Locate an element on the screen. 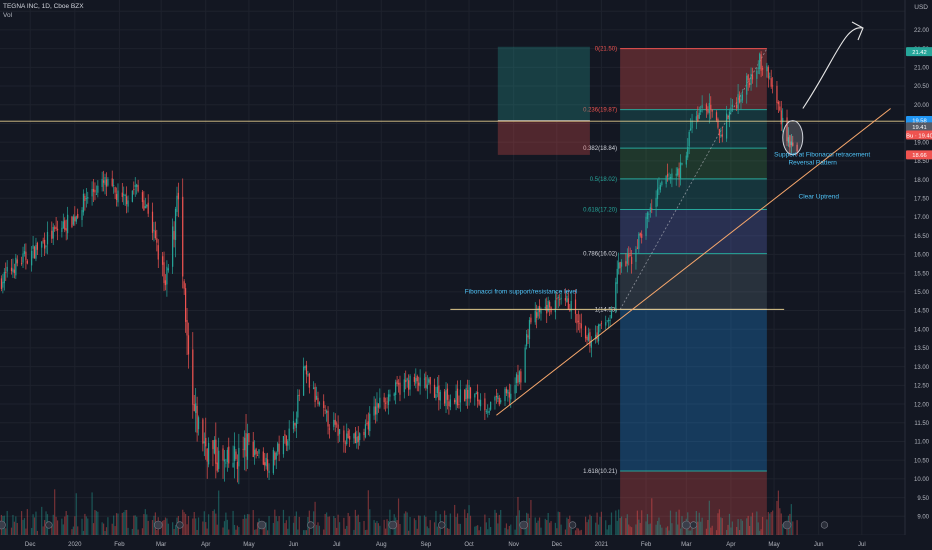  position-tool is located at coordinates (543, 100).